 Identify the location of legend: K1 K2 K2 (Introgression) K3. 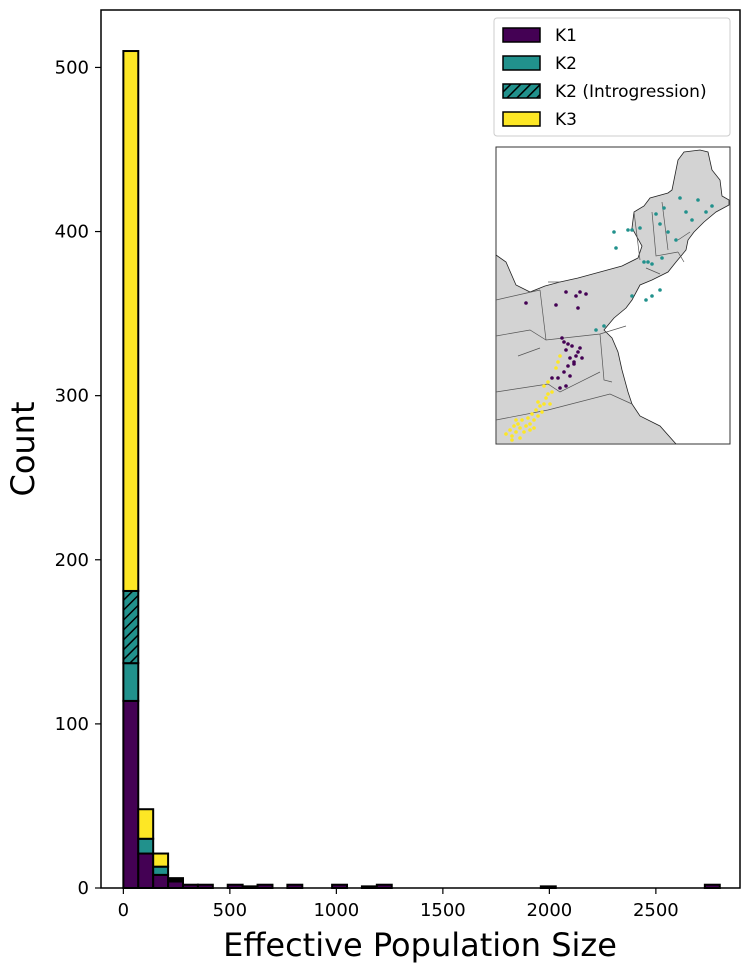
(612, 77).